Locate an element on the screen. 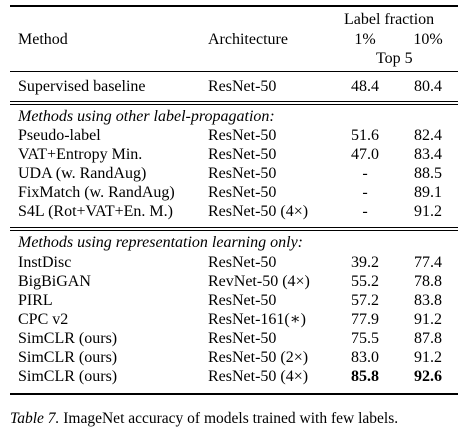  row-method: PIRL is located at coordinates (35, 300).